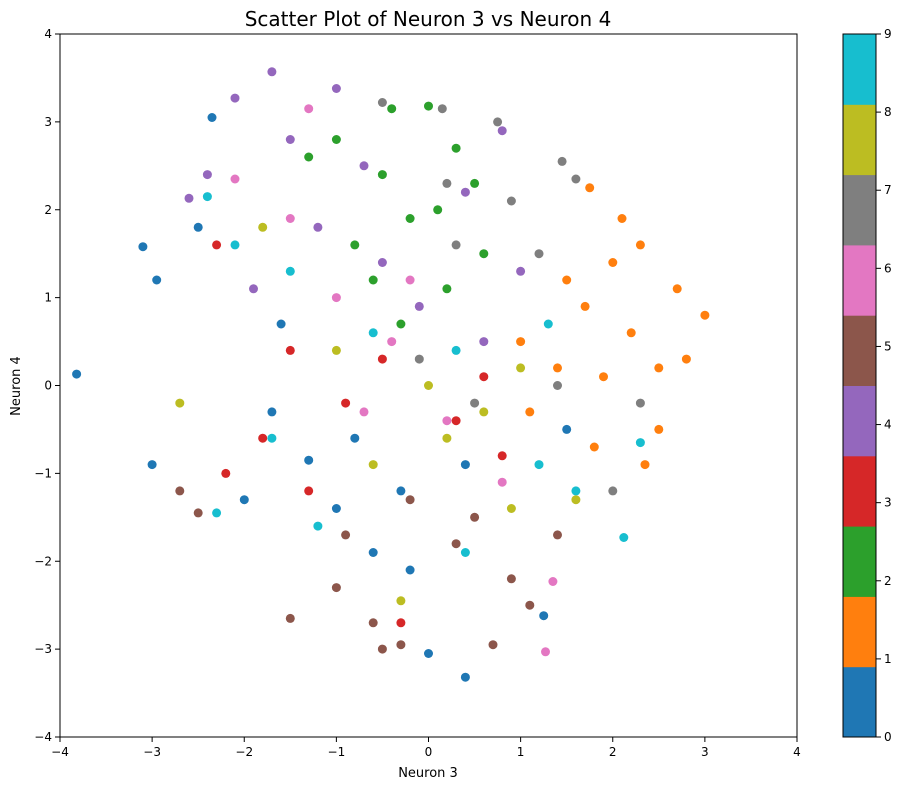 This screenshot has height=794, width=905. What do you see at coordinates (244, 752) in the screenshot?
I see `x-tick-label: −2` at bounding box center [244, 752].